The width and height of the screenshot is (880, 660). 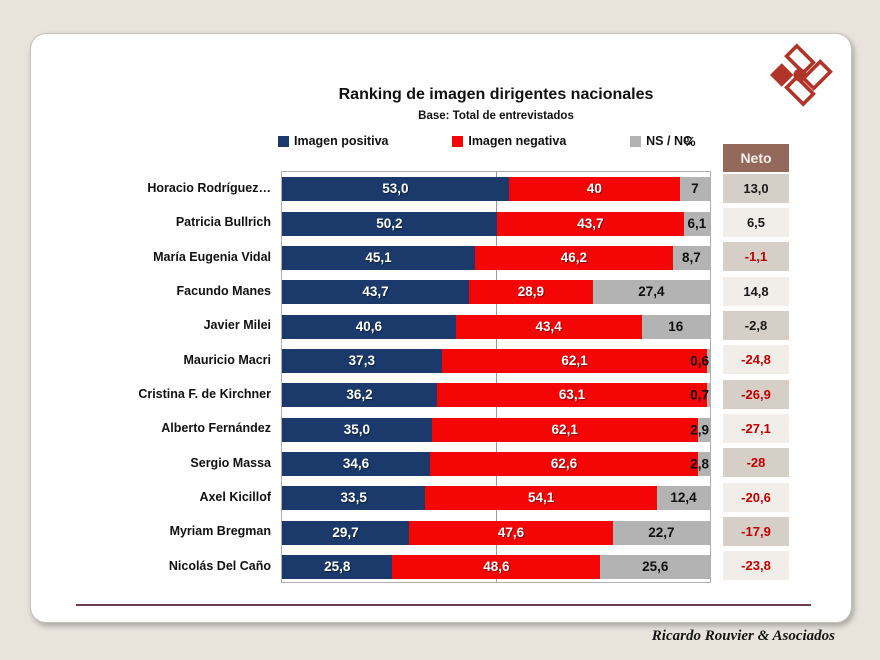 I want to click on bar-value-label: 47,6, so click(x=511, y=532).